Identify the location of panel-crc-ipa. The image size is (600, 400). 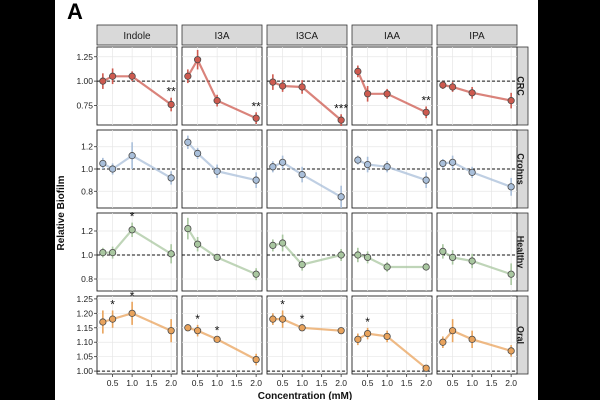
(477, 86).